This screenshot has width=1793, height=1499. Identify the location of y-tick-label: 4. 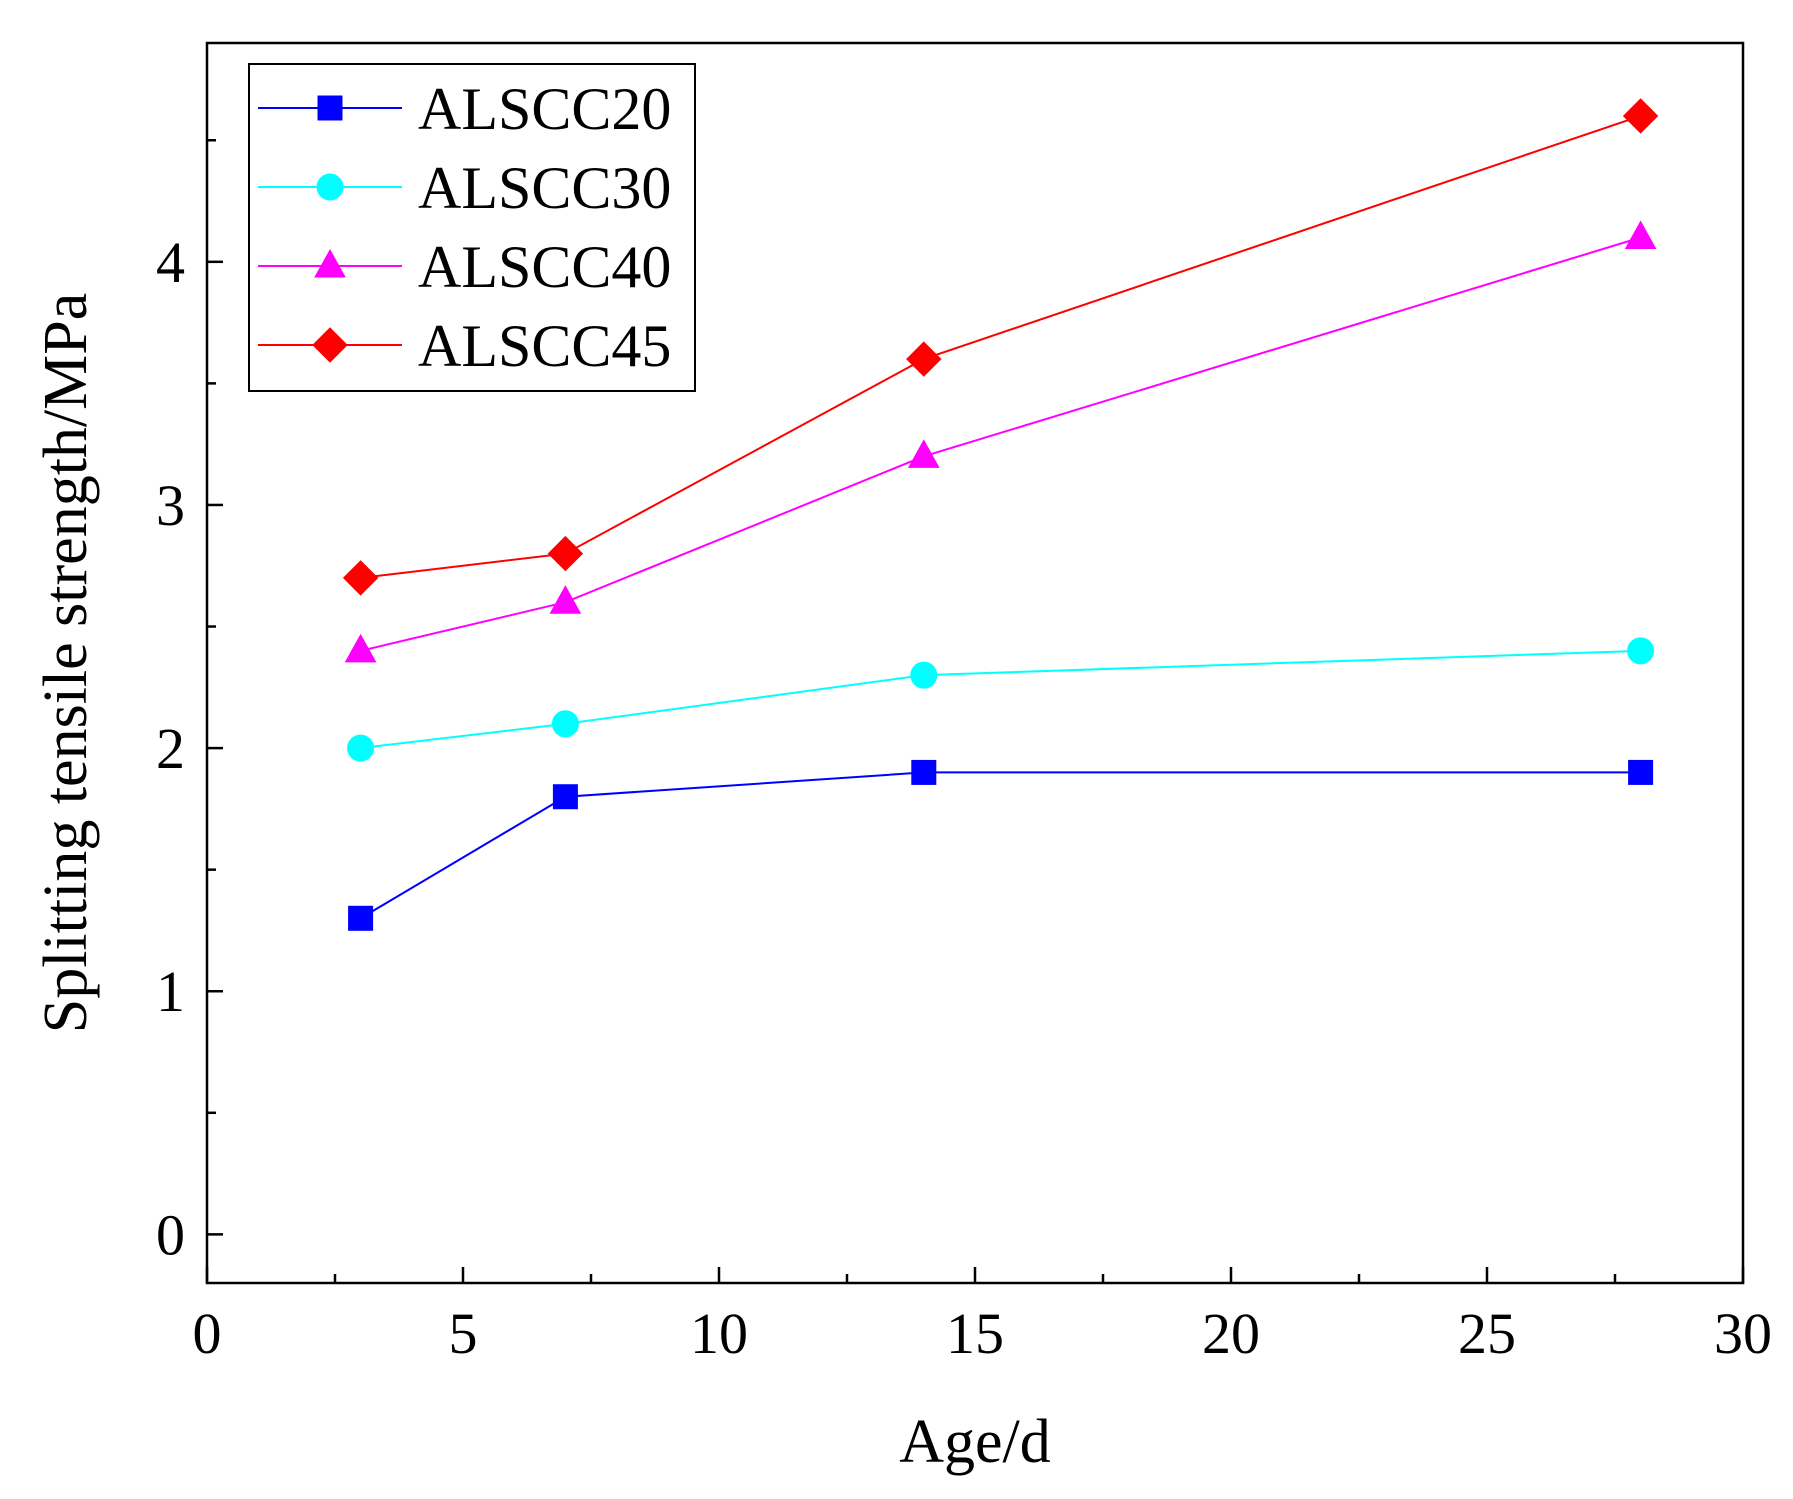
(170, 262).